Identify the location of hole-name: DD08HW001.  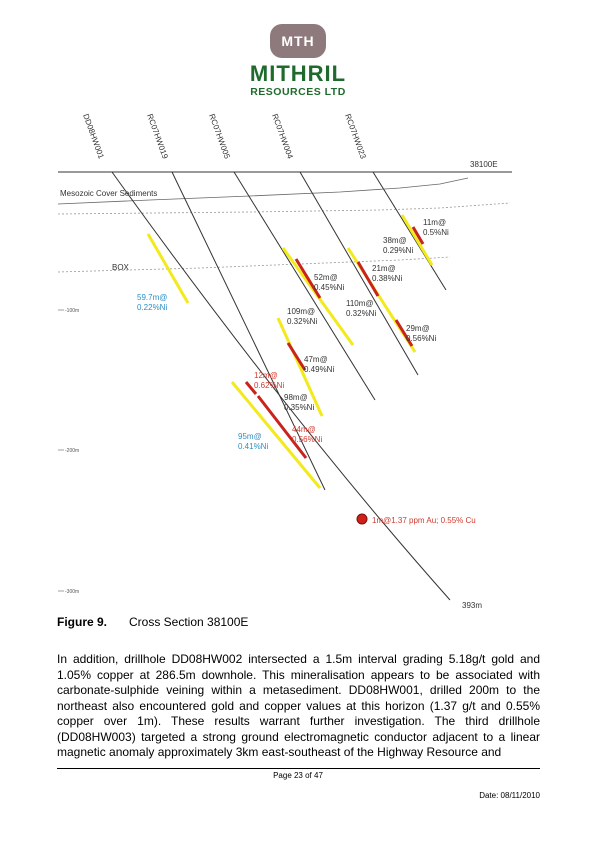
(93, 137).